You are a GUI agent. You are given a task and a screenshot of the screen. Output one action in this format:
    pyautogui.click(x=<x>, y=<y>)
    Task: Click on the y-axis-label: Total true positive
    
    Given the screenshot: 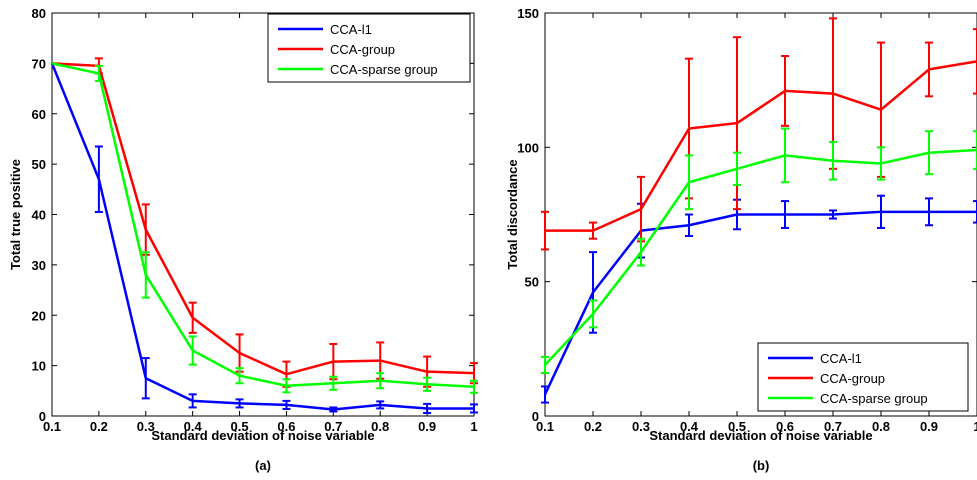 What is the action you would take?
    pyautogui.click(x=15, y=214)
    